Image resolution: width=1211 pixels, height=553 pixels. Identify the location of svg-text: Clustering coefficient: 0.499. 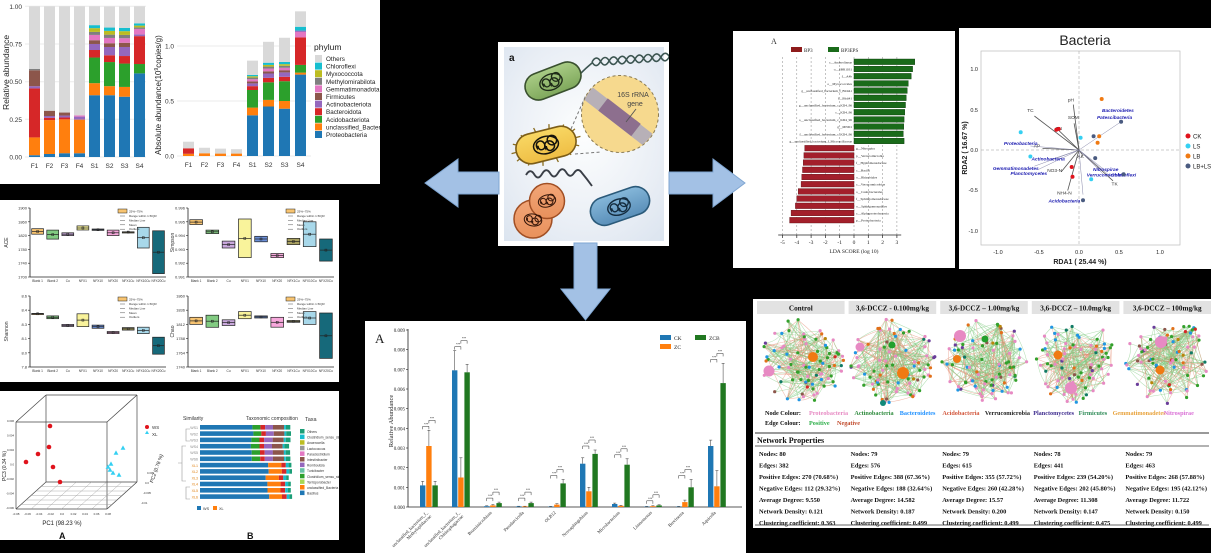
(1163, 523).